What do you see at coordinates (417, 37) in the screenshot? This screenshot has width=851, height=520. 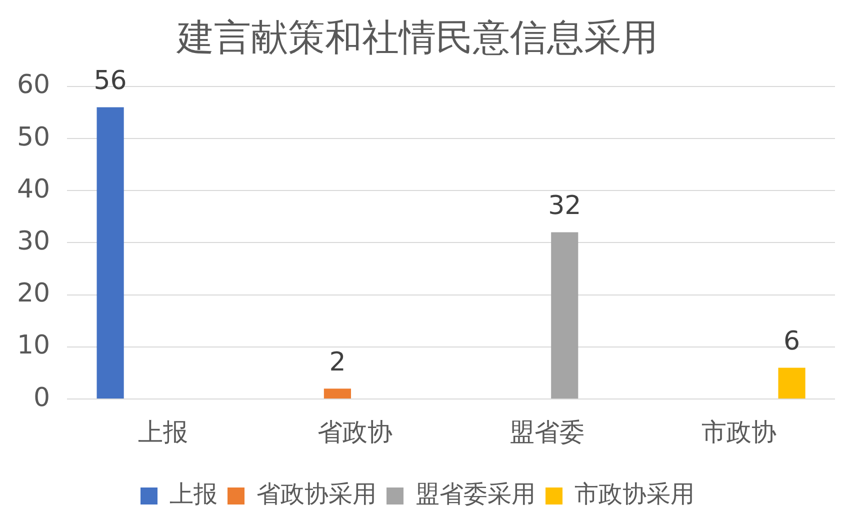 I see `chart-title: 建言献策和社情民意信息采用` at bounding box center [417, 37].